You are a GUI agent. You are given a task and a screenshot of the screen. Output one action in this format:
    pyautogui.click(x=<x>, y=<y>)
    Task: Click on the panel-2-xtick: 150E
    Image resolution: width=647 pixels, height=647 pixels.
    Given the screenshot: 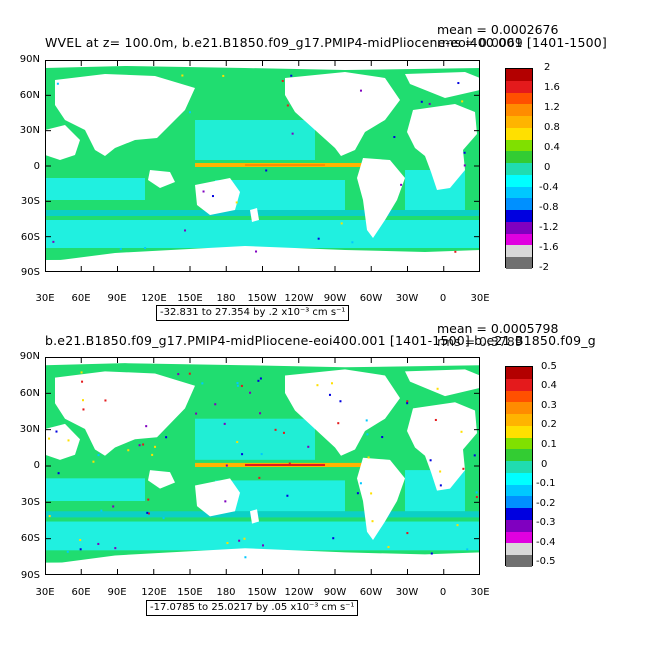 What is the action you would take?
    pyautogui.click(x=190, y=592)
    